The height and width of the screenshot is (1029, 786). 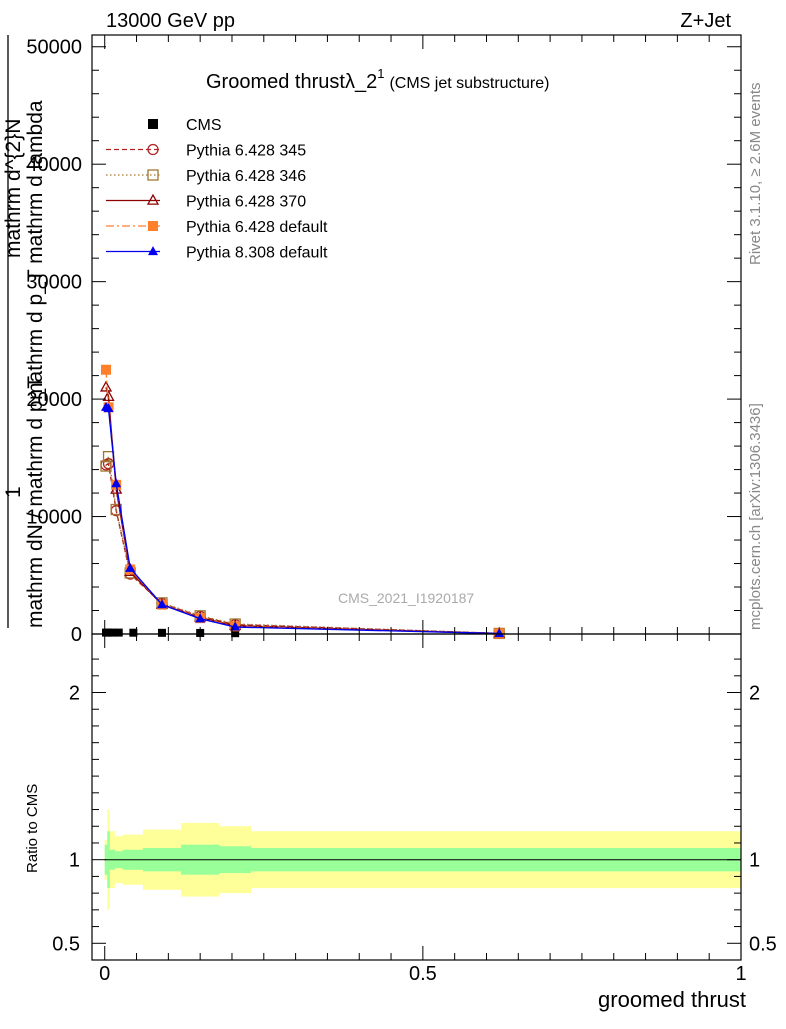 What do you see at coordinates (13, 492) in the screenshot?
I see `main-ylabel-top: 1` at bounding box center [13, 492].